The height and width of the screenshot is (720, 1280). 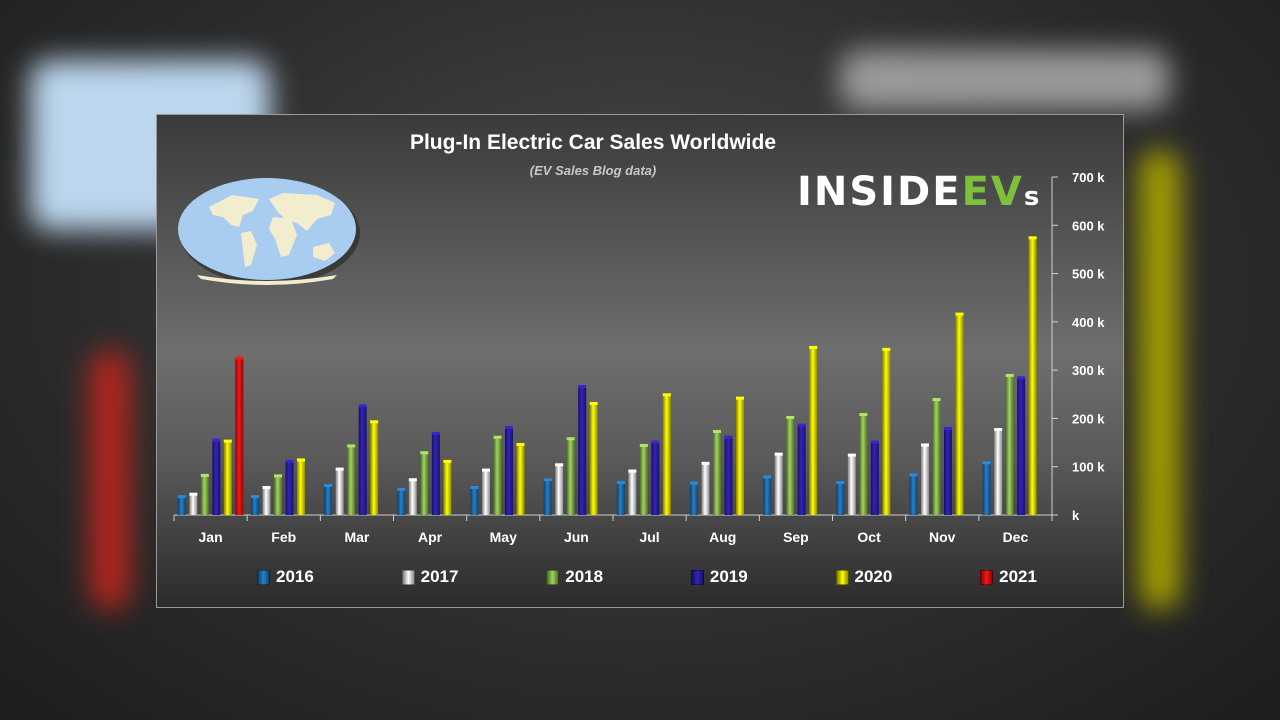 I want to click on bar-2017-dec, so click(x=998, y=472).